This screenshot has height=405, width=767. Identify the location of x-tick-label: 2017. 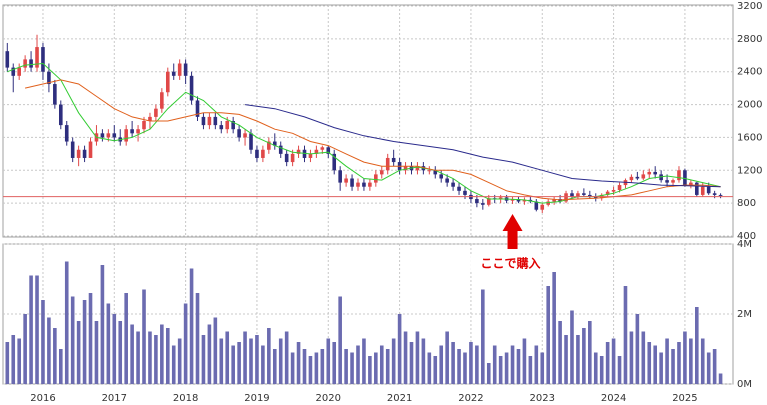
(114, 398).